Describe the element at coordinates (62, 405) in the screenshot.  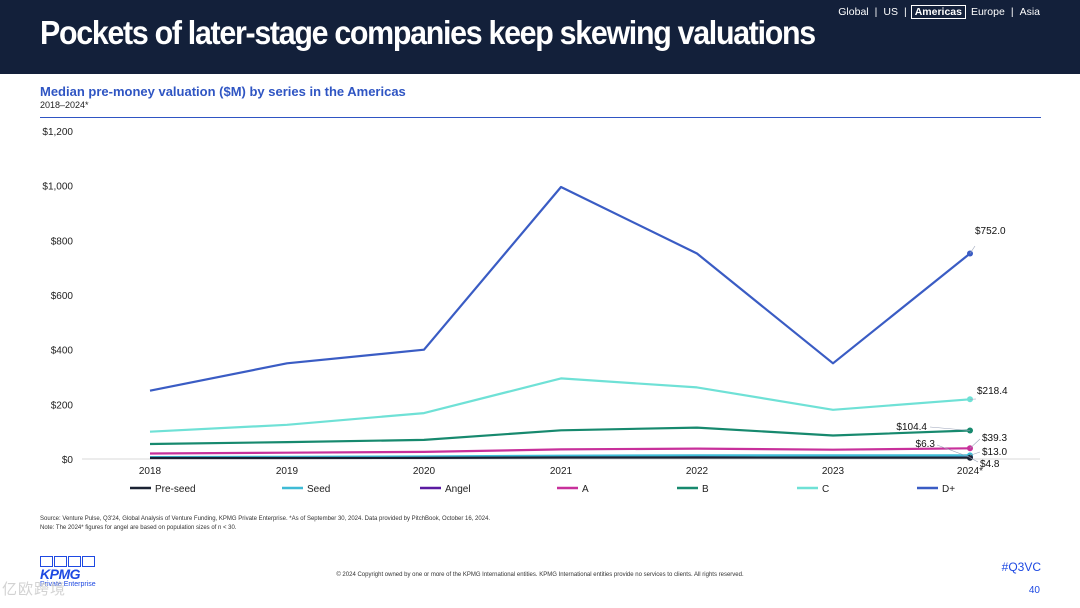
I see `y-tick-label: $200` at that location.